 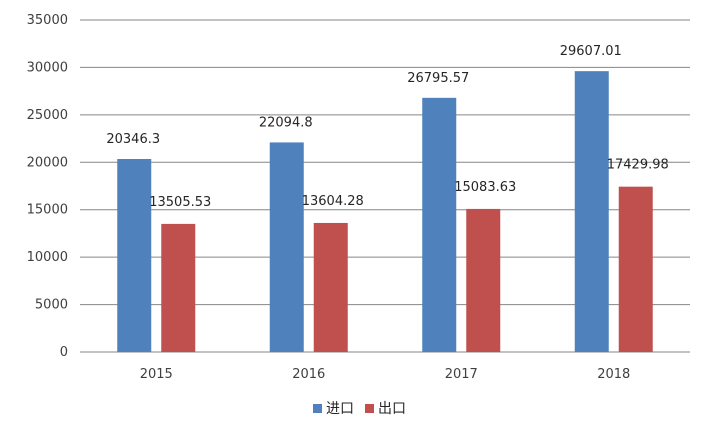 I want to click on y-tick-label: 10000, so click(x=47, y=257).